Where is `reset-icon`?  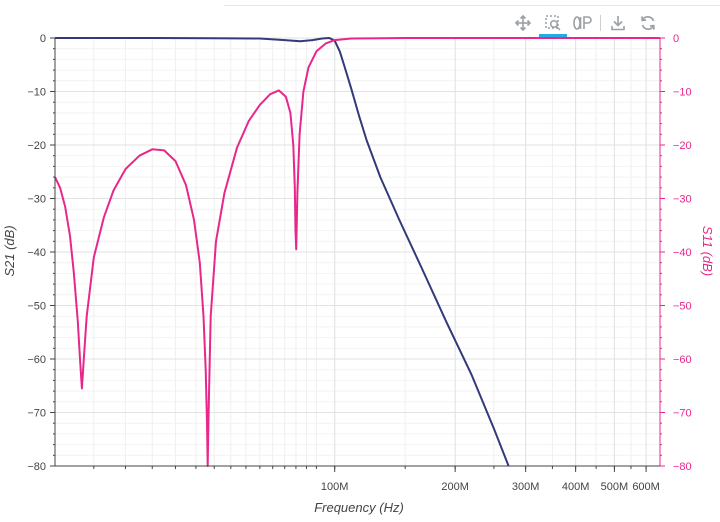 reset-icon is located at coordinates (648, 23).